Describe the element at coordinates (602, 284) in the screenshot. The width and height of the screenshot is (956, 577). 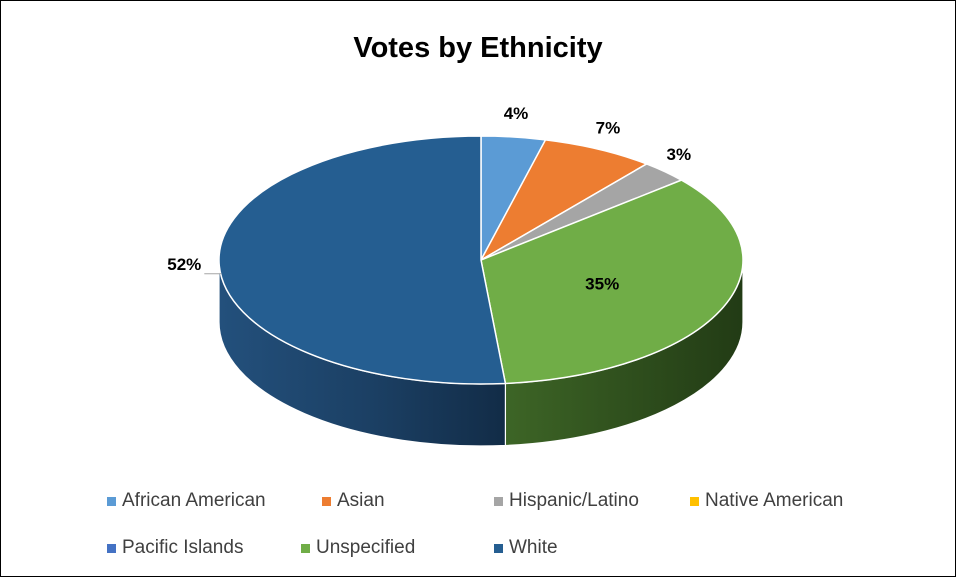
I see `data-label-unspecified: 35%` at that location.